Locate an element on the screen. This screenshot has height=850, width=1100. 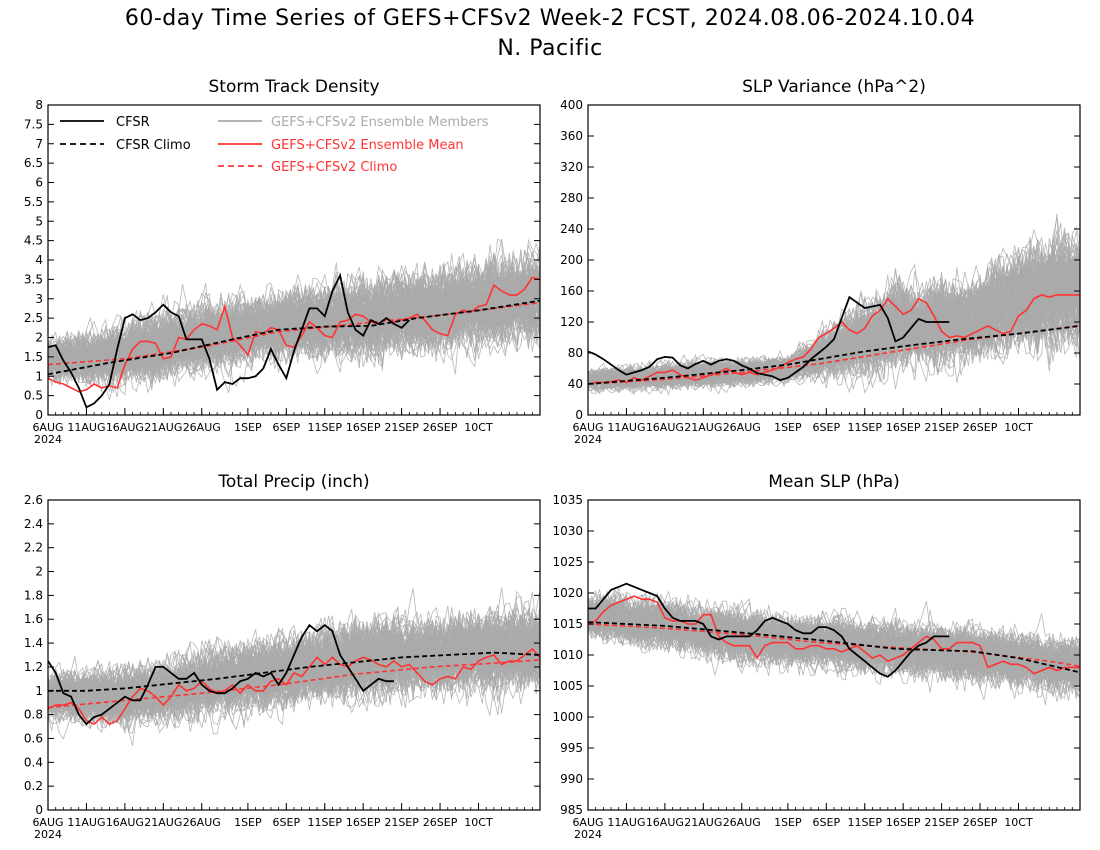
y-tick-label: 985 is located at coordinates (571, 810).